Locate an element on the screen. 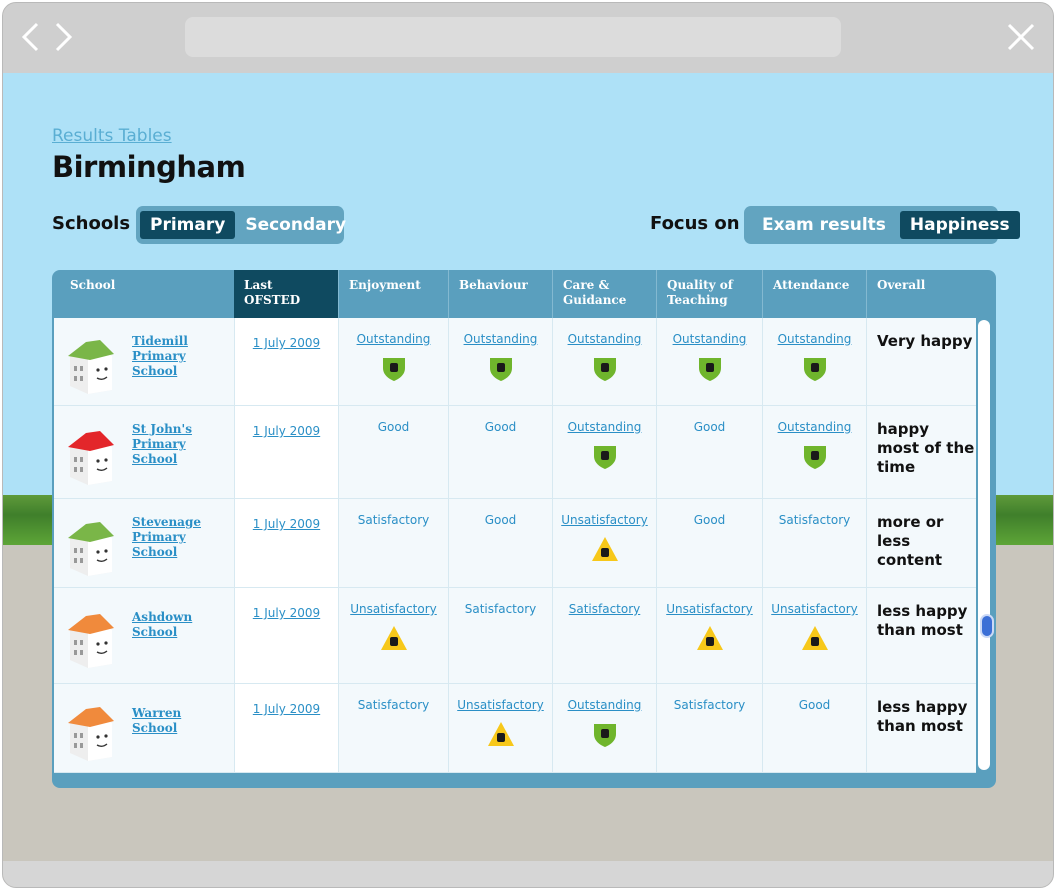 The height and width of the screenshot is (891, 1056). cell-school: Tidemill Primary School is located at coordinates (144, 361).